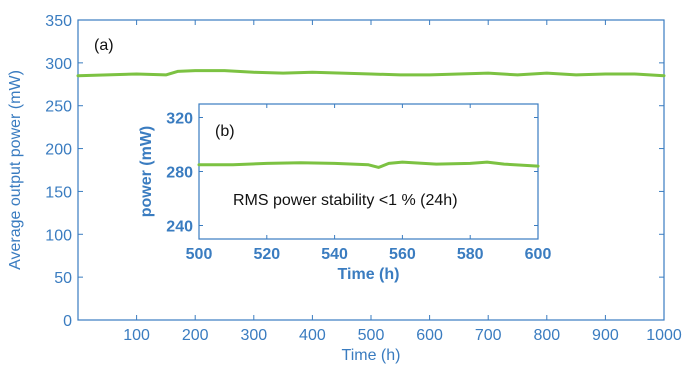  What do you see at coordinates (195, 335) in the screenshot?
I see `x-tick-label: 200` at bounding box center [195, 335].